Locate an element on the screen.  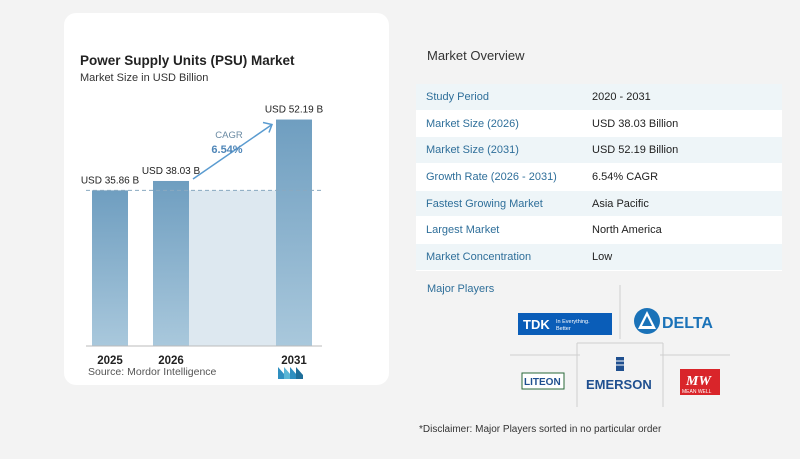
overview-row-value: 6.54% CAGR is located at coordinates (625, 176).